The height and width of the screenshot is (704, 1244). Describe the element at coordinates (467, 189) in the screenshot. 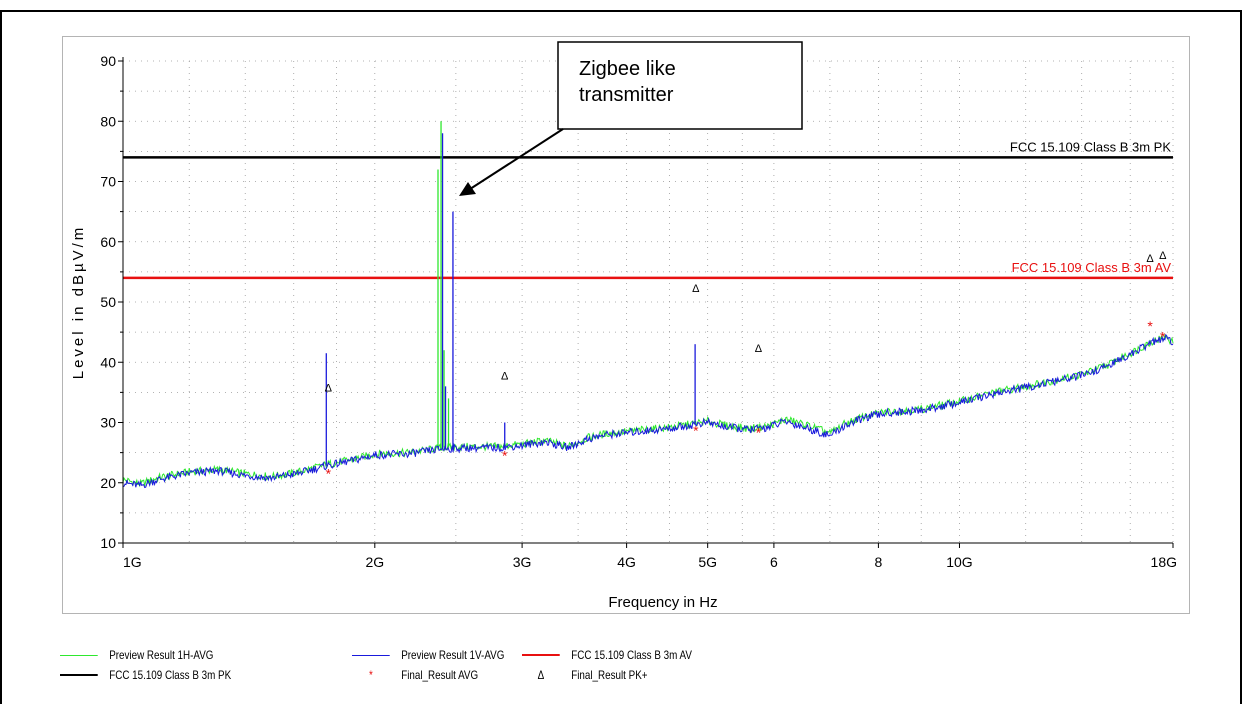

I see `callout-arrowhead` at that location.